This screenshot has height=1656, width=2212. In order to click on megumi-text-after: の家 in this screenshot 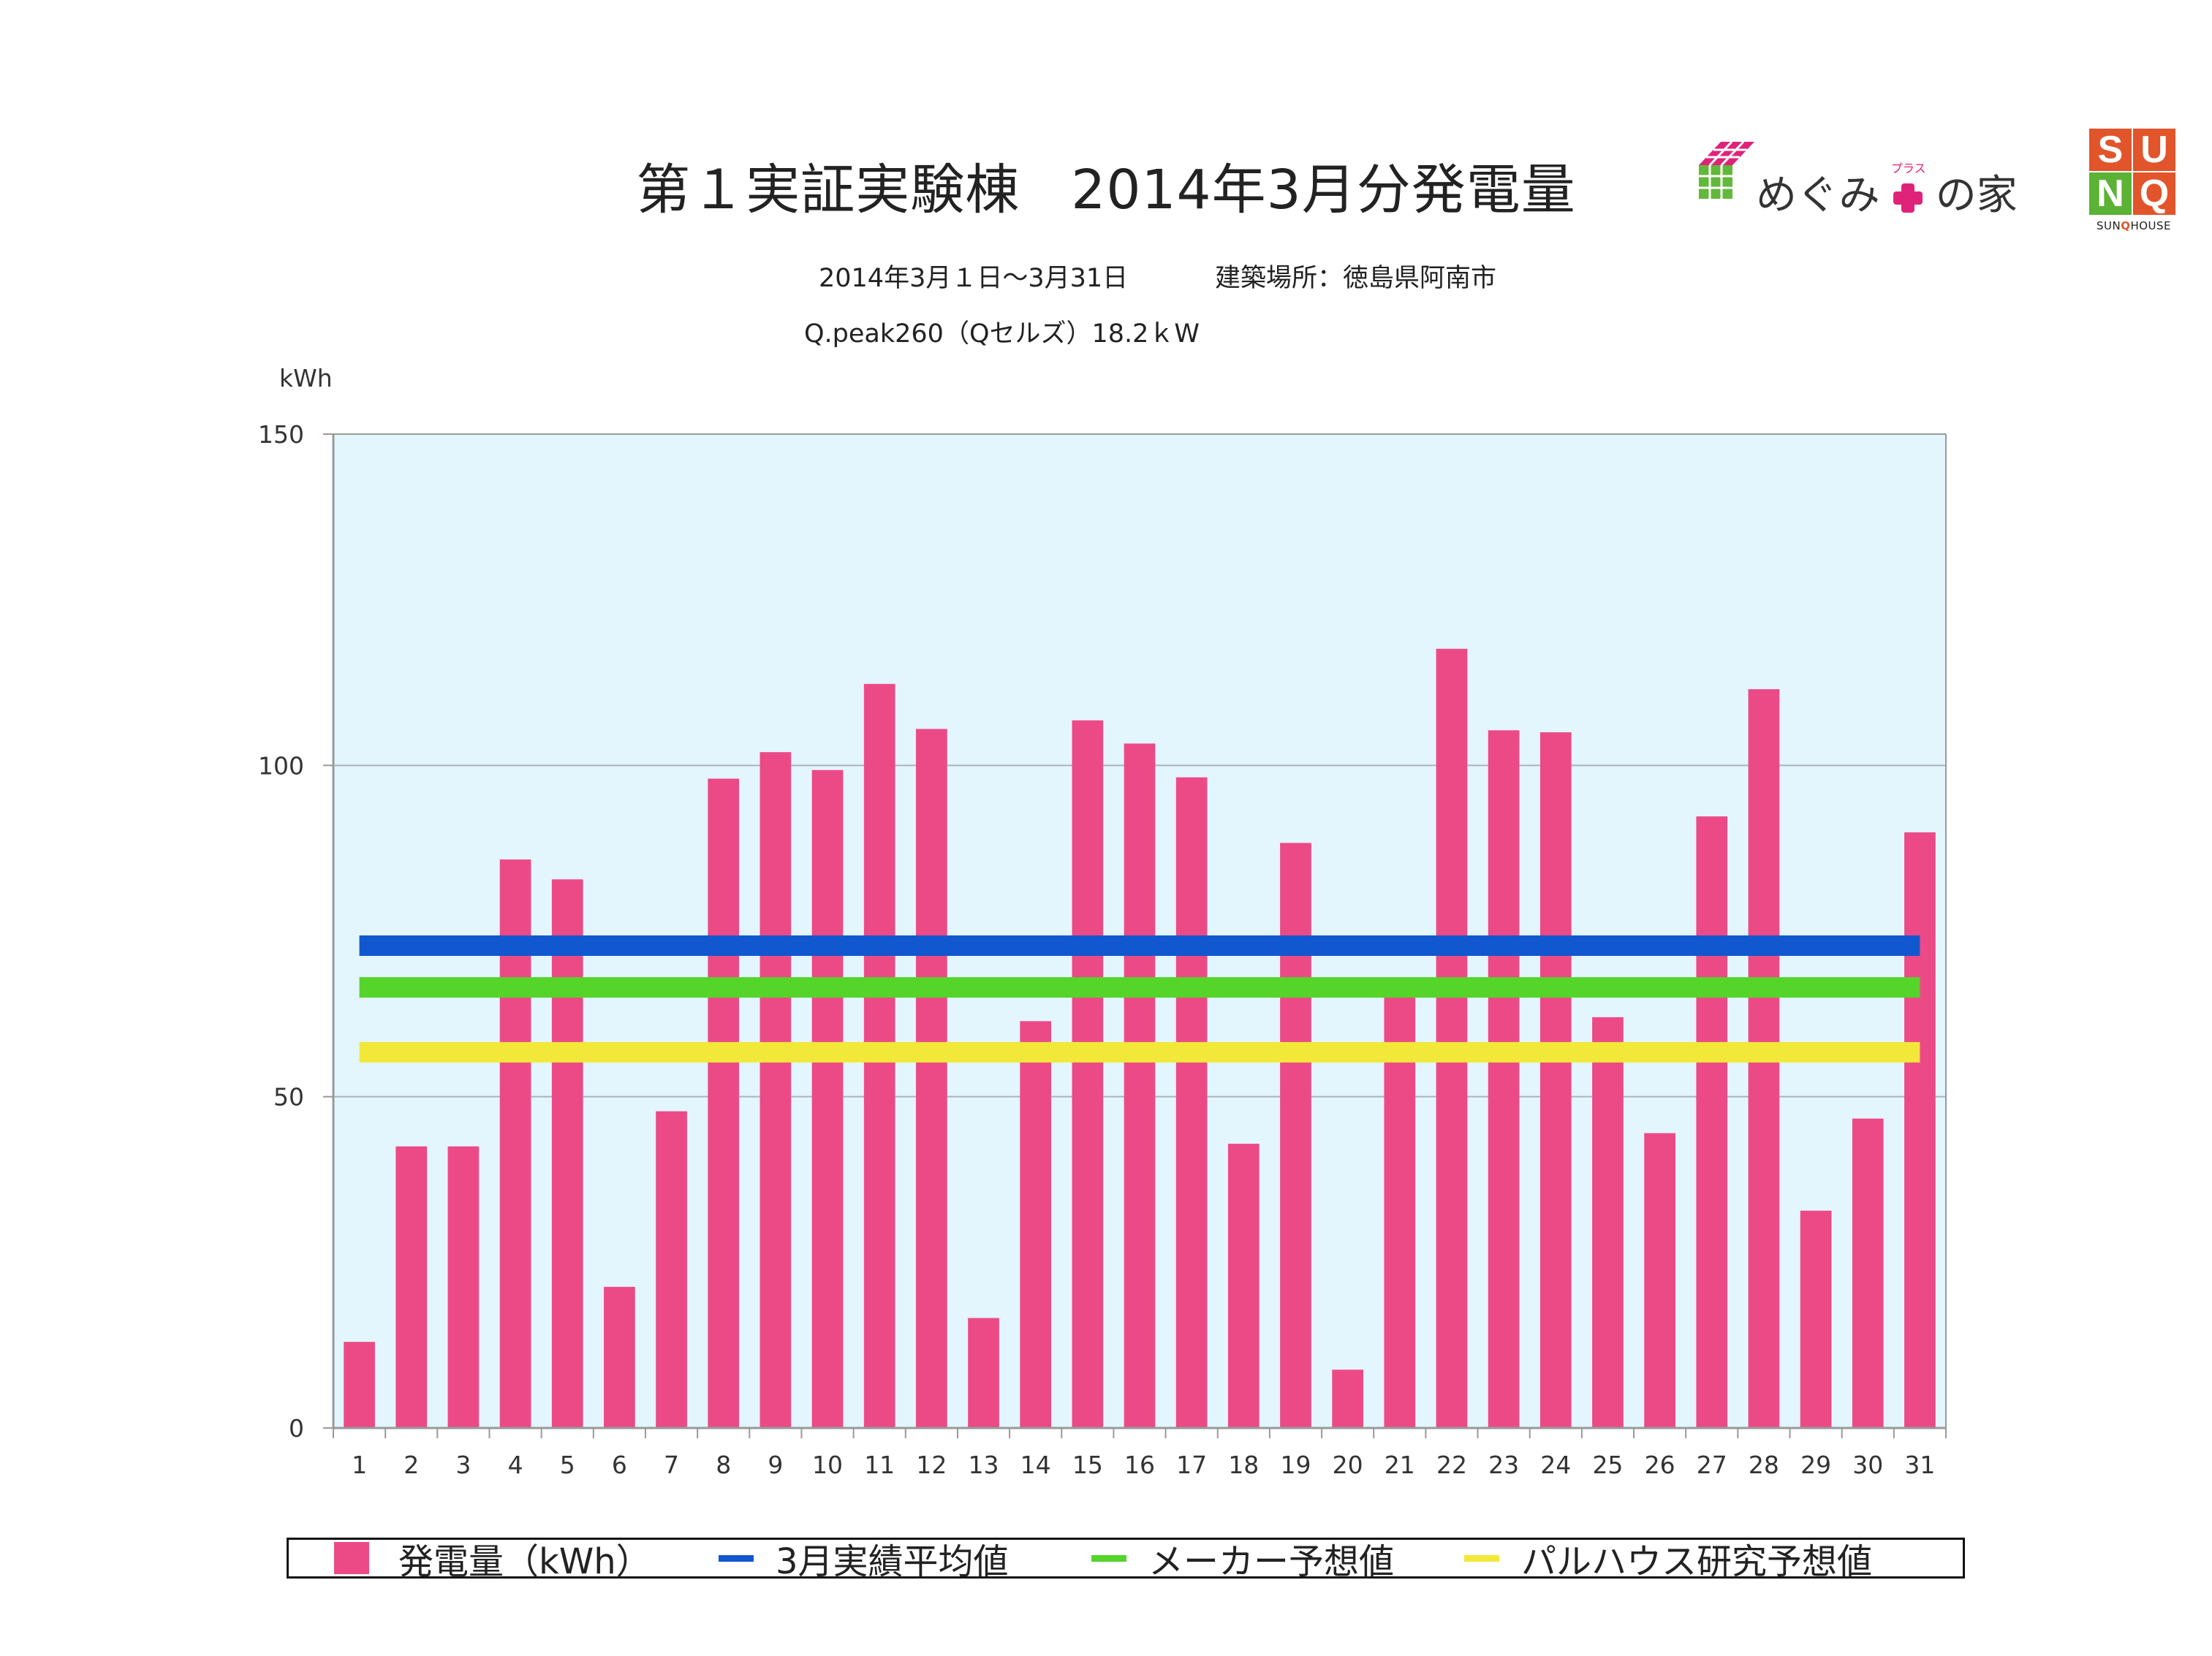, I will do `click(1977, 195)`.